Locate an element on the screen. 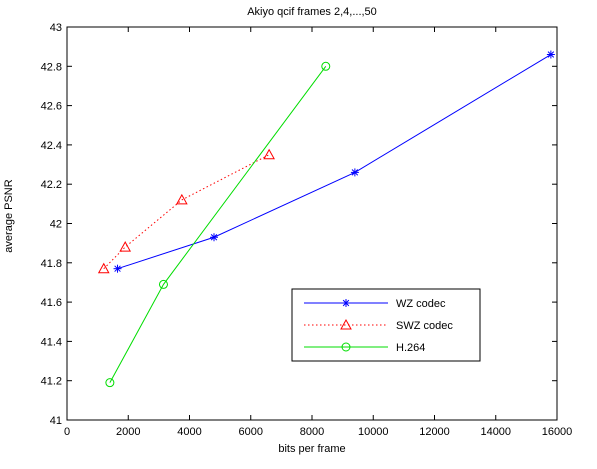  chart-title: Akiyo qcif frames 2,4,...,50 is located at coordinates (312, 12).